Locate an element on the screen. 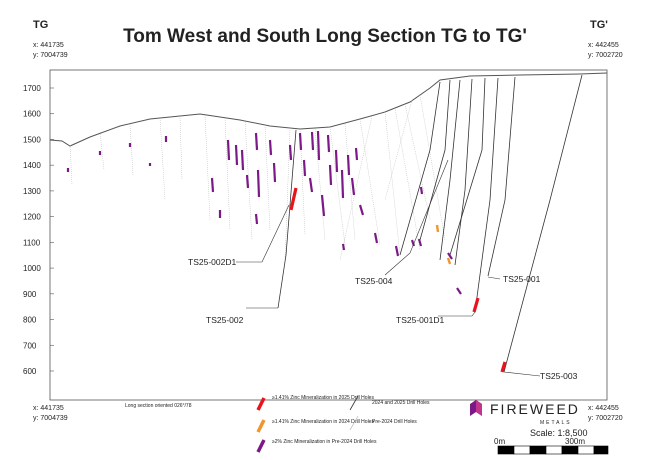 This screenshot has width=651, height=460. tick-label: 1300 is located at coordinates (32, 191).